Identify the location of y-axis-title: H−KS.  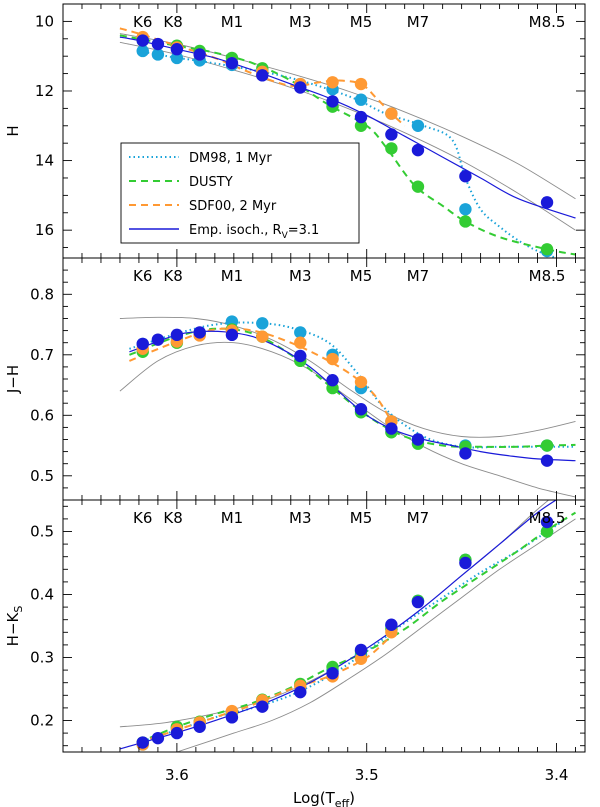
(14, 626).